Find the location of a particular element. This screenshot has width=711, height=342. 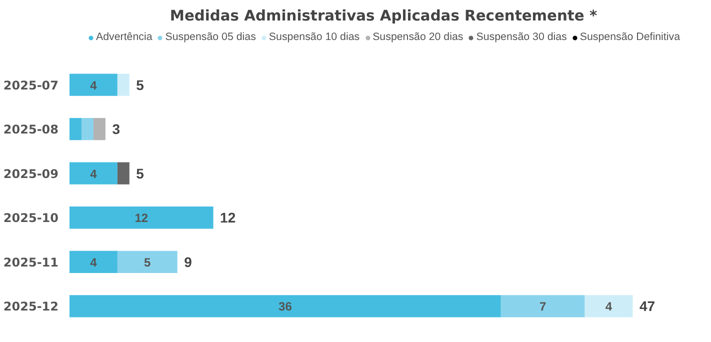

y-tick-label: 2025-12 is located at coordinates (30, 307).